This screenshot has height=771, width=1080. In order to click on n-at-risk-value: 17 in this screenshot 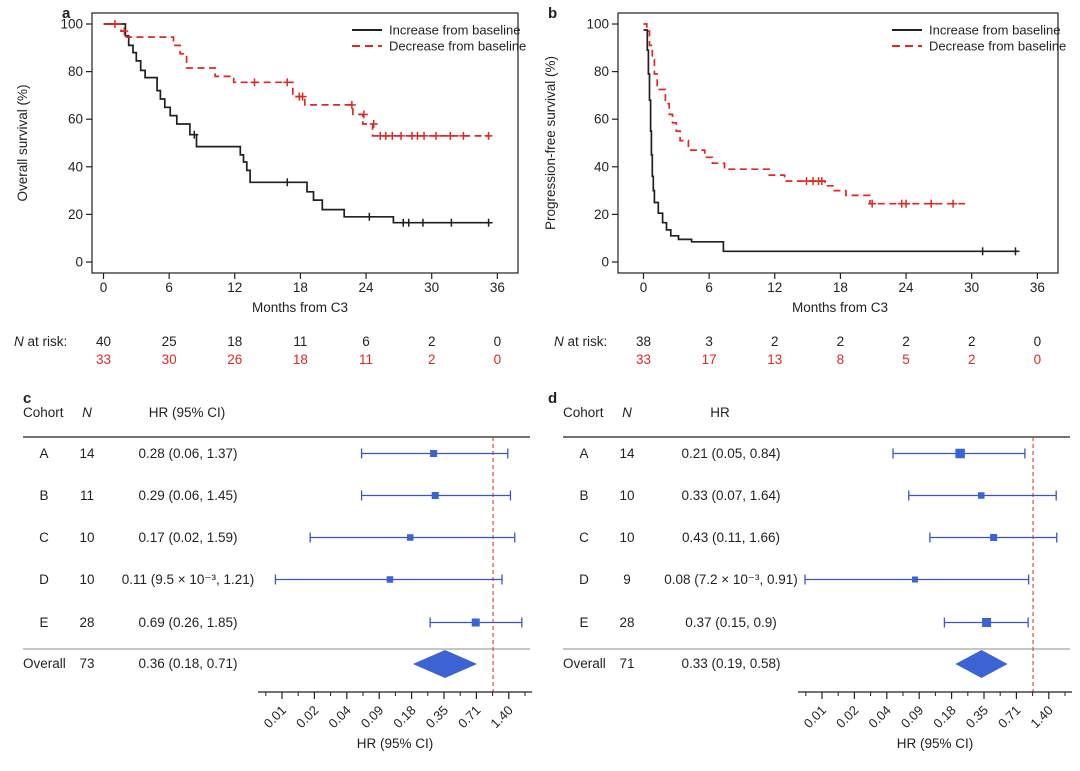, I will do `click(709, 359)`.